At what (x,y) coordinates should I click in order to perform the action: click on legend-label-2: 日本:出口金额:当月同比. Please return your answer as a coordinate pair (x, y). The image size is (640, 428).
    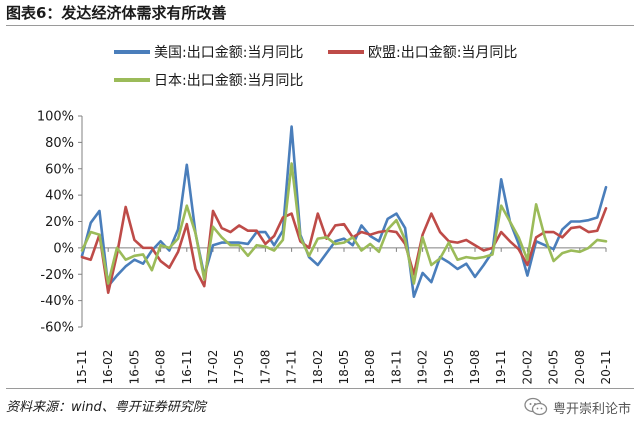
    Looking at the image, I should click on (228, 81).